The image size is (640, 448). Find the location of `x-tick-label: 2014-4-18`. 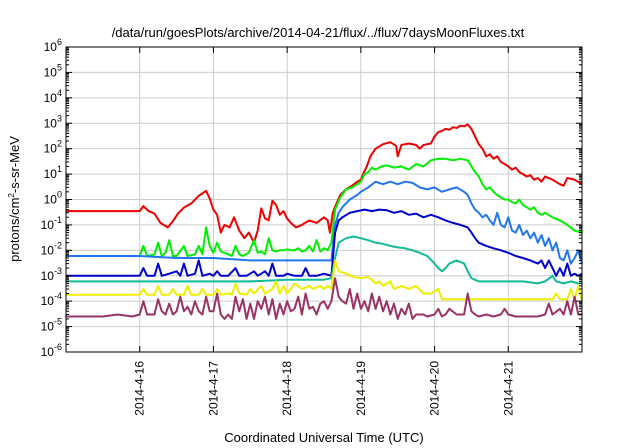

x-tick-label: 2014-4-18 is located at coordinates (287, 388).